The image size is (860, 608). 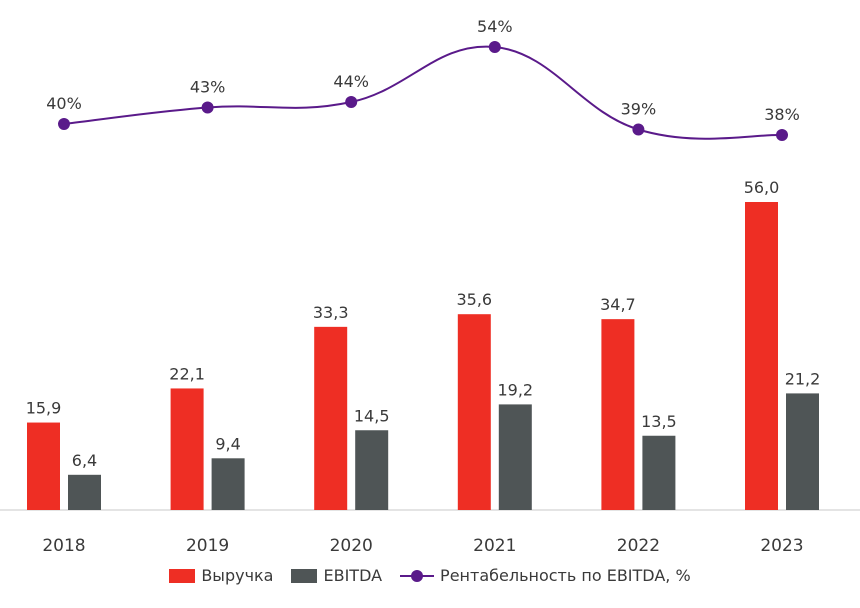 I want to click on bar-label-ebitda-2022: 13,5, so click(x=659, y=421).